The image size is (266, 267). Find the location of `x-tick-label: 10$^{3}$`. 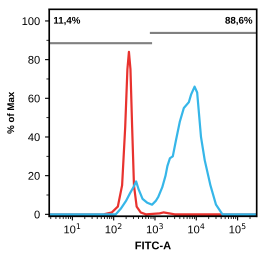

x-tick-label: 10$^{3}$ is located at coordinates (154, 228).